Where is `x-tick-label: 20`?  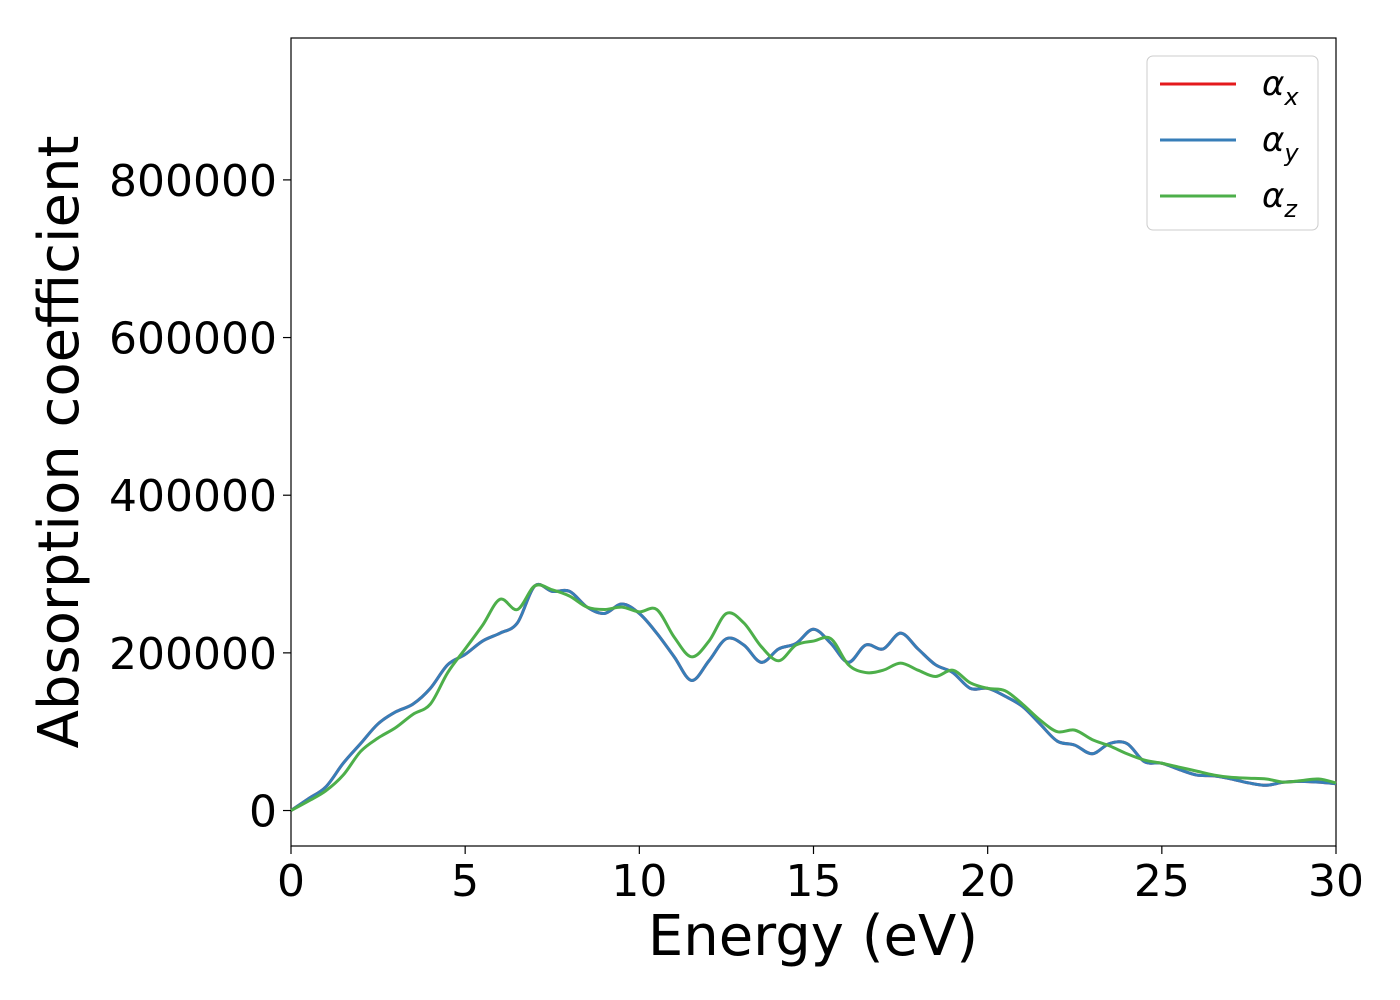 x-tick-label: 20 is located at coordinates (988, 881).